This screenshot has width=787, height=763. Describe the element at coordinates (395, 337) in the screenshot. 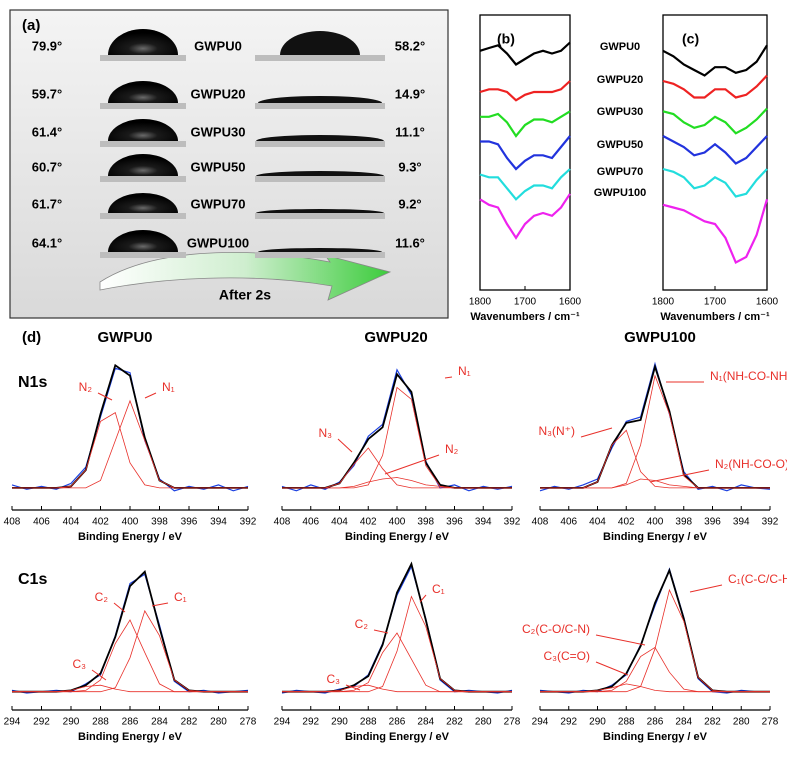

I see `column-title: GWPU20` at that location.